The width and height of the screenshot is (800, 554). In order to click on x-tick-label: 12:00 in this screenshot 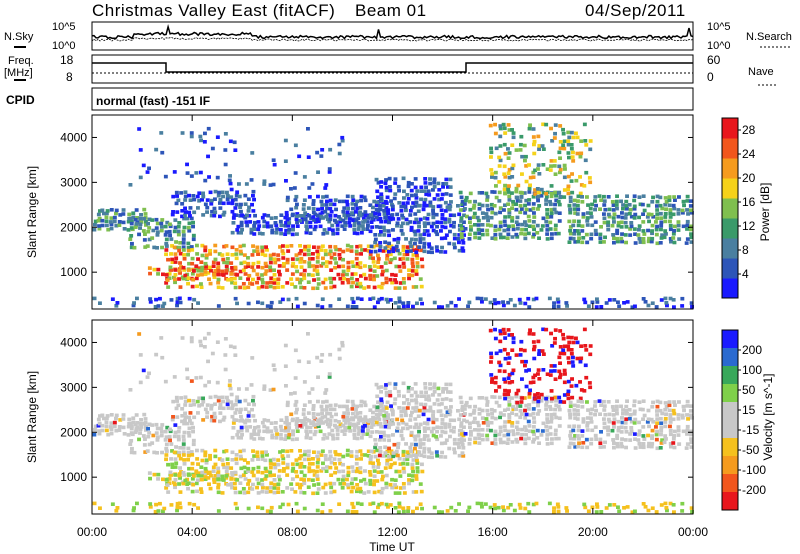, I will do `click(392, 532)`.